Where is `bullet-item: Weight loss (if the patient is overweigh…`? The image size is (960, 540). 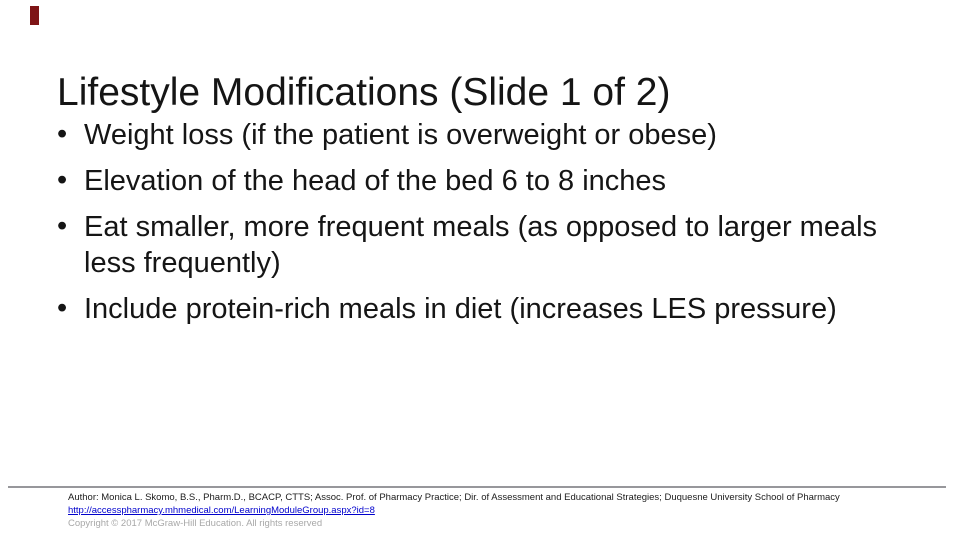
bullet-item: Weight loss (if the patient is overweigh… is located at coordinates (479, 134).